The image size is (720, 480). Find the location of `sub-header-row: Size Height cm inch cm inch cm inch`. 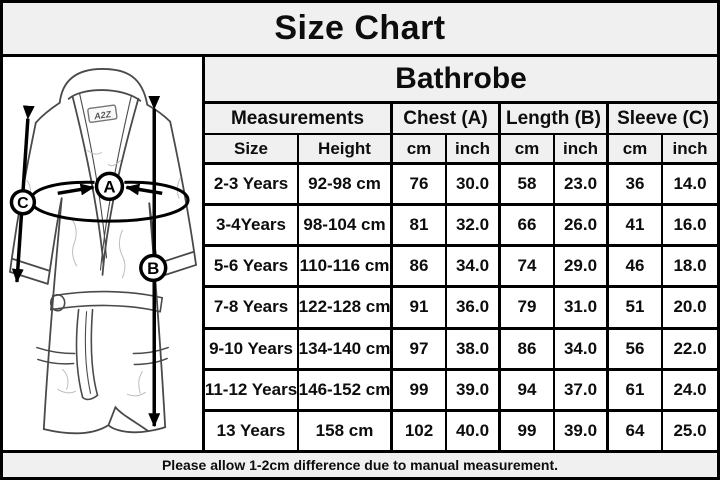

sub-header-row: Size Height cm inch cm inch cm inch is located at coordinates (461, 150).